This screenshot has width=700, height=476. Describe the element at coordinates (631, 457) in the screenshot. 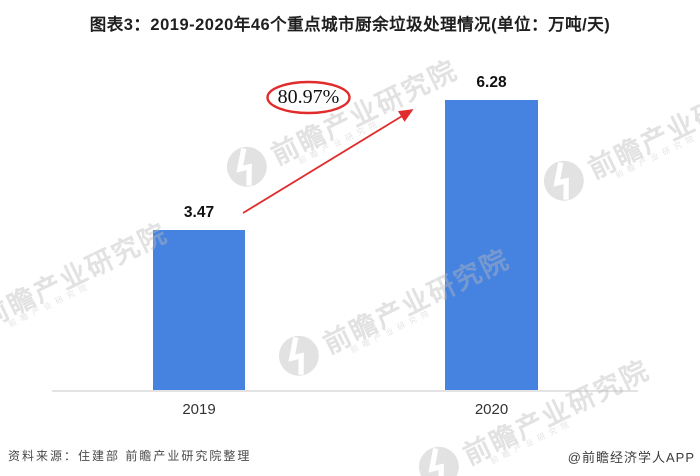

I see `credit-note: @前瞻经济学人APP` at that location.